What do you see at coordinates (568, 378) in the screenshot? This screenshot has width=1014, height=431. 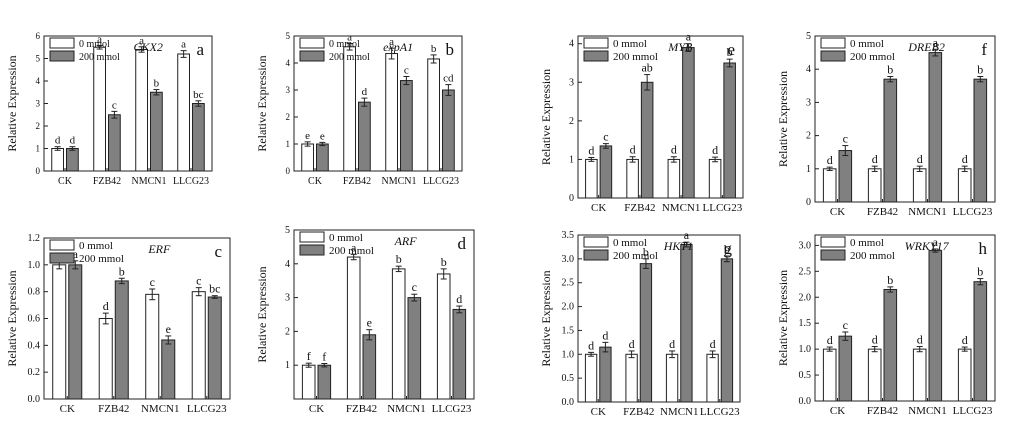 I see `y-tick-label: 0.5` at bounding box center [568, 378].